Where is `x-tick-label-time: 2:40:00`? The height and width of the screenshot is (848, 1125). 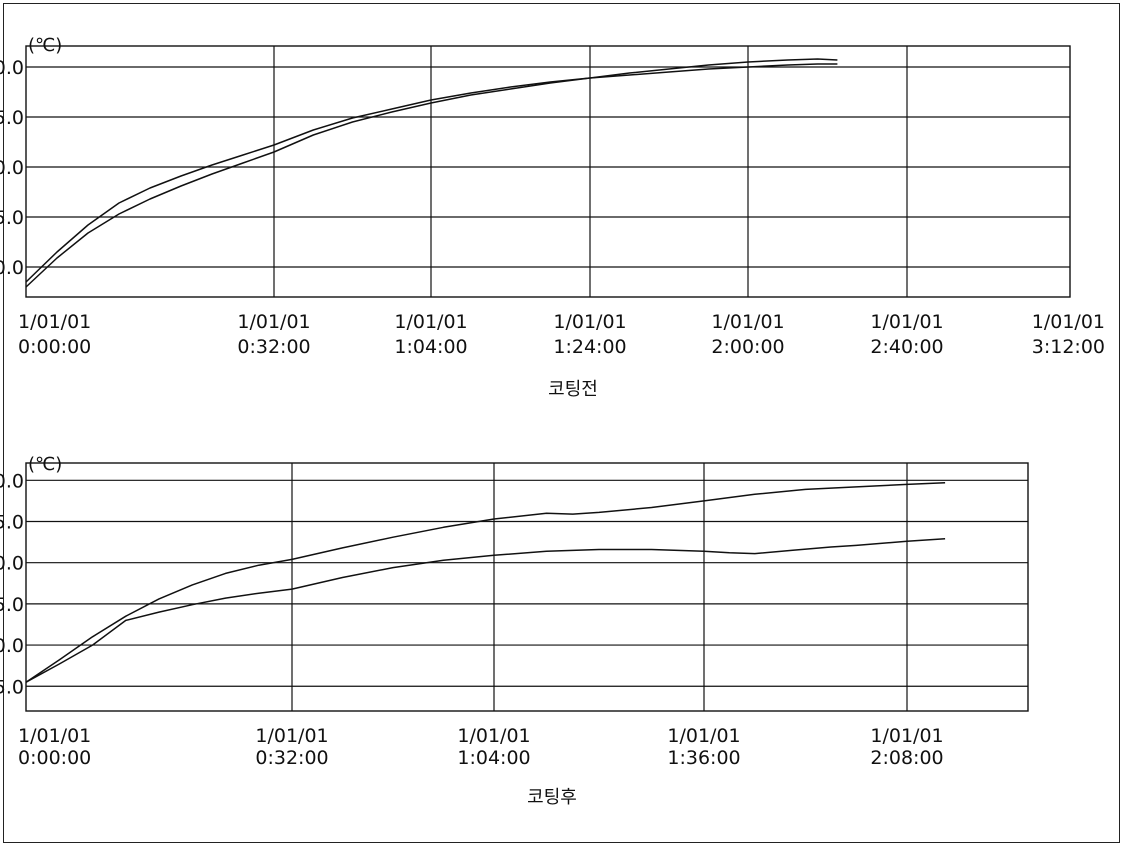
x-tick-label-time: 2:40:00 is located at coordinates (906, 347).